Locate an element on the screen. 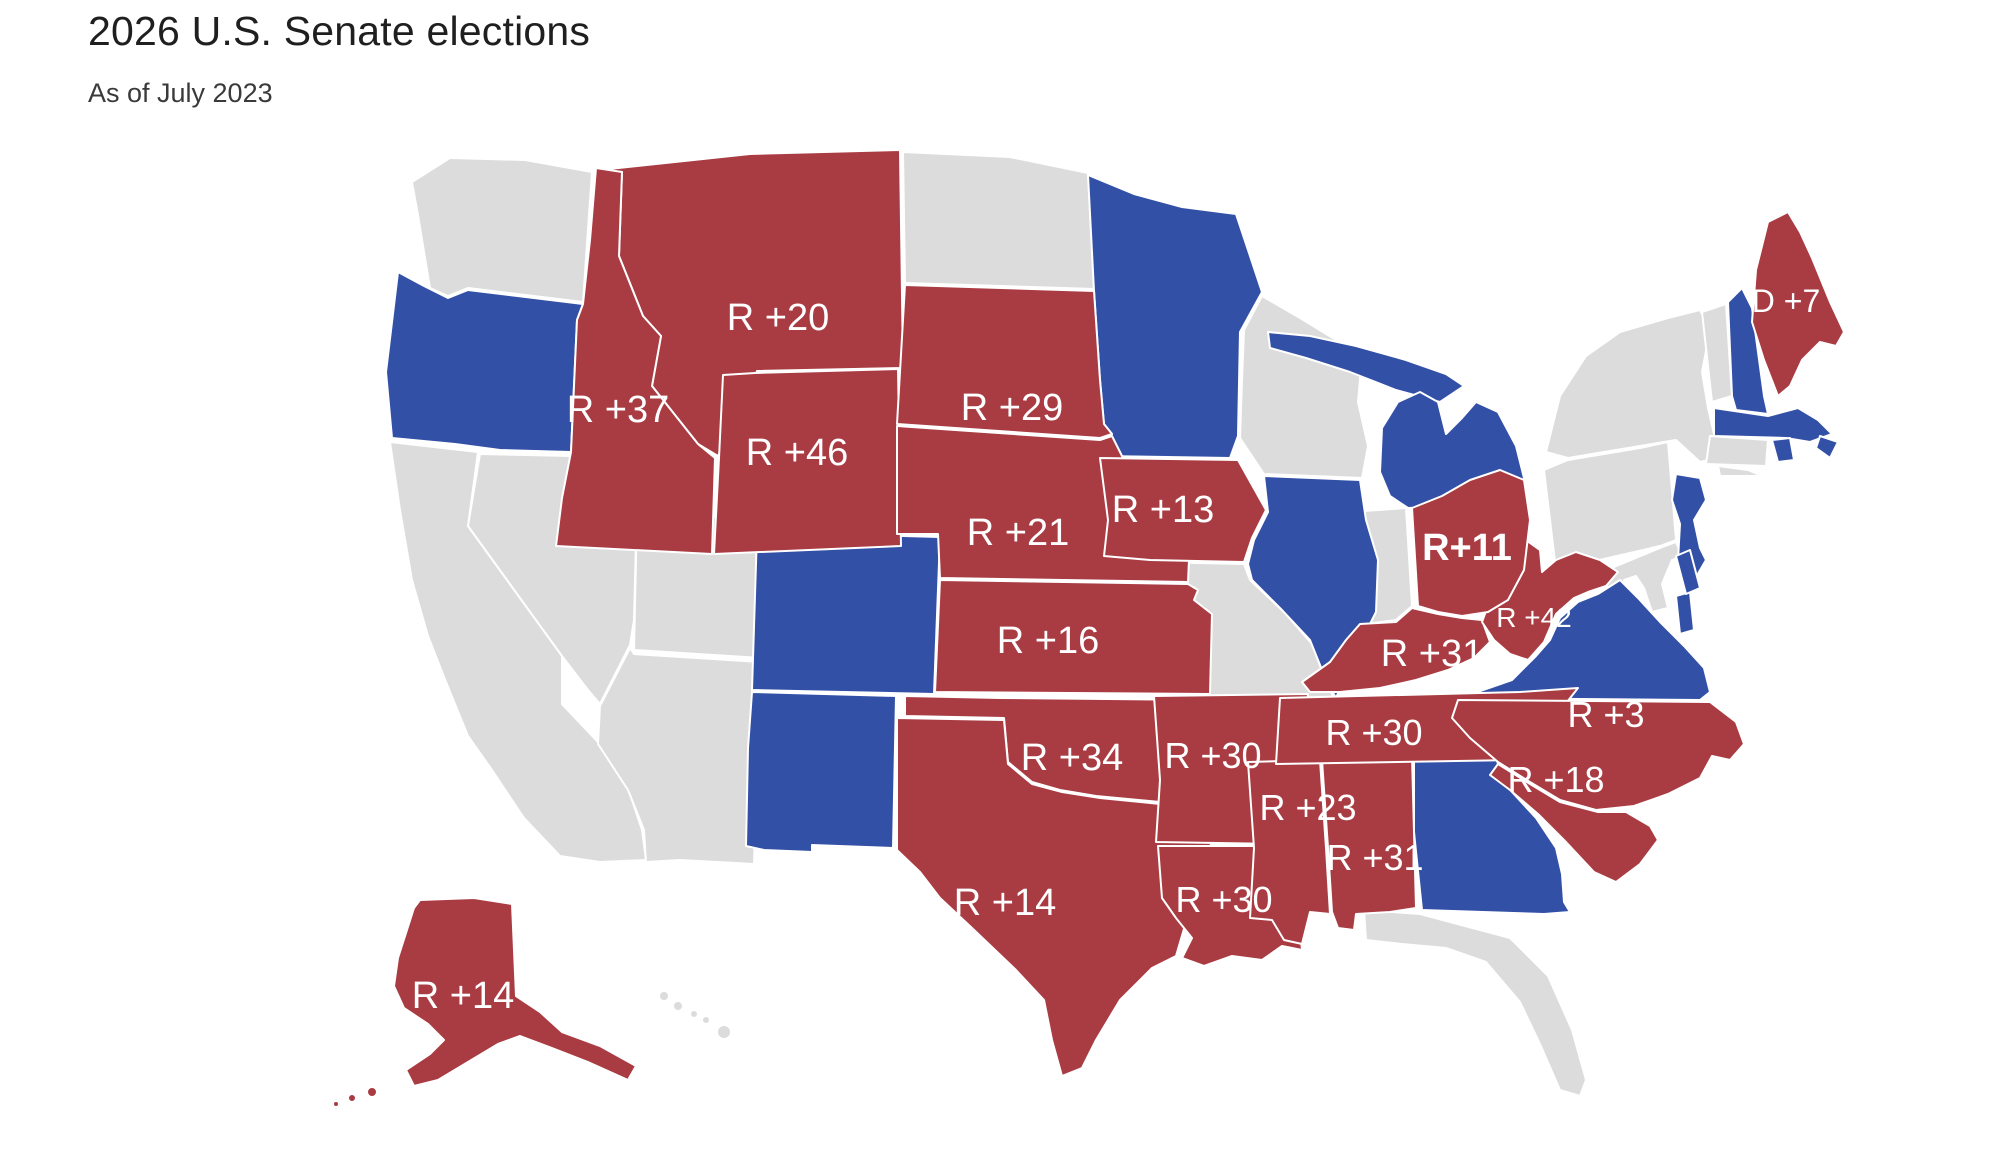  state-delaware is located at coordinates (1688, 572).